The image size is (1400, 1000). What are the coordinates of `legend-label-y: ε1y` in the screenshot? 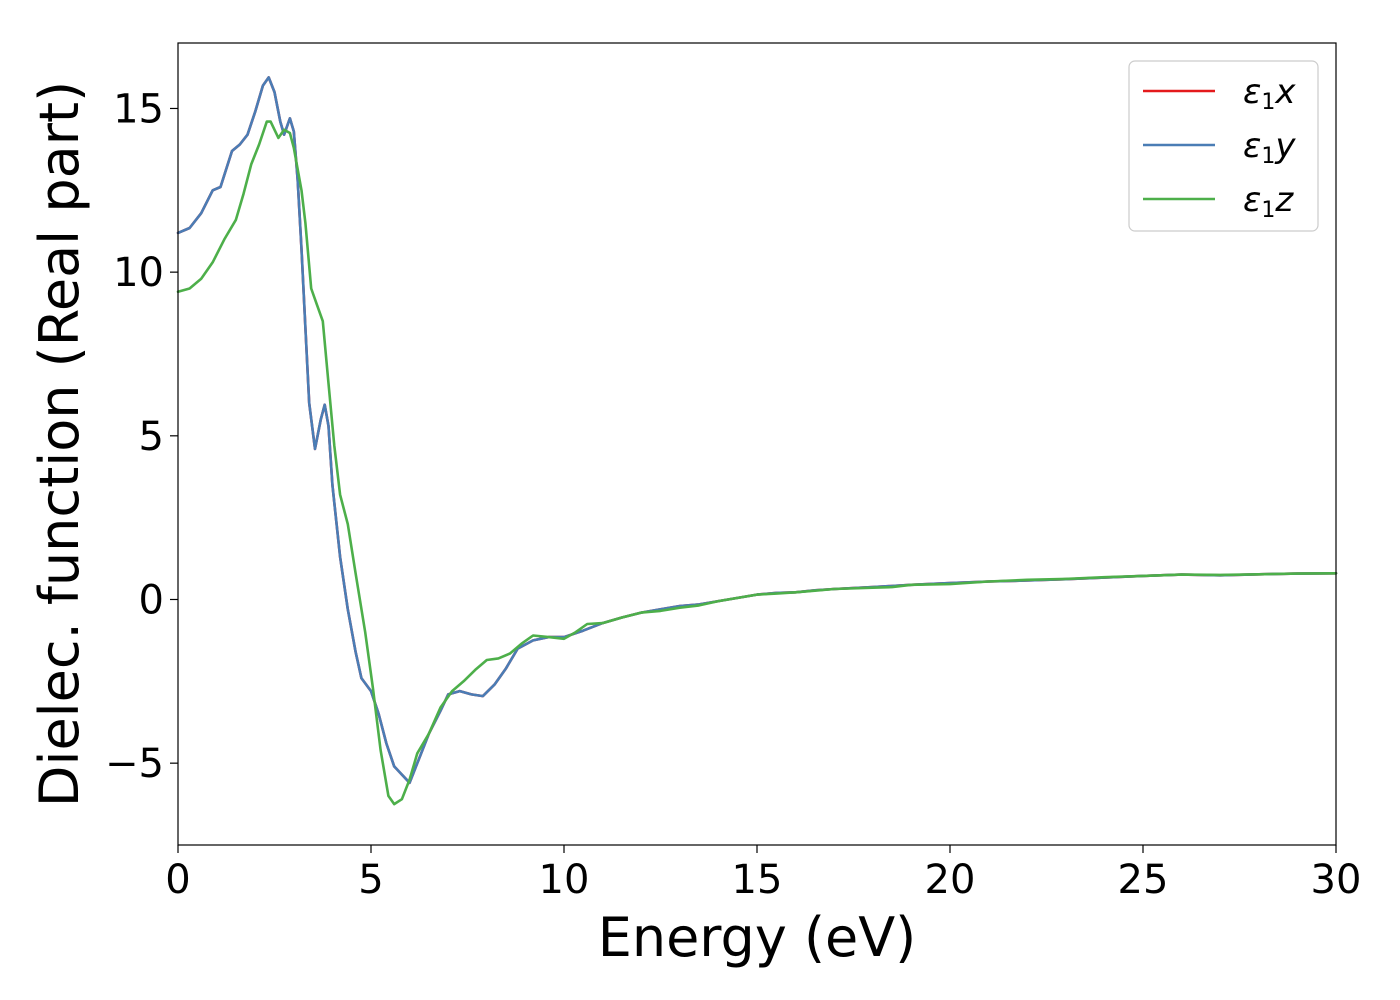 It's located at (1269, 147).